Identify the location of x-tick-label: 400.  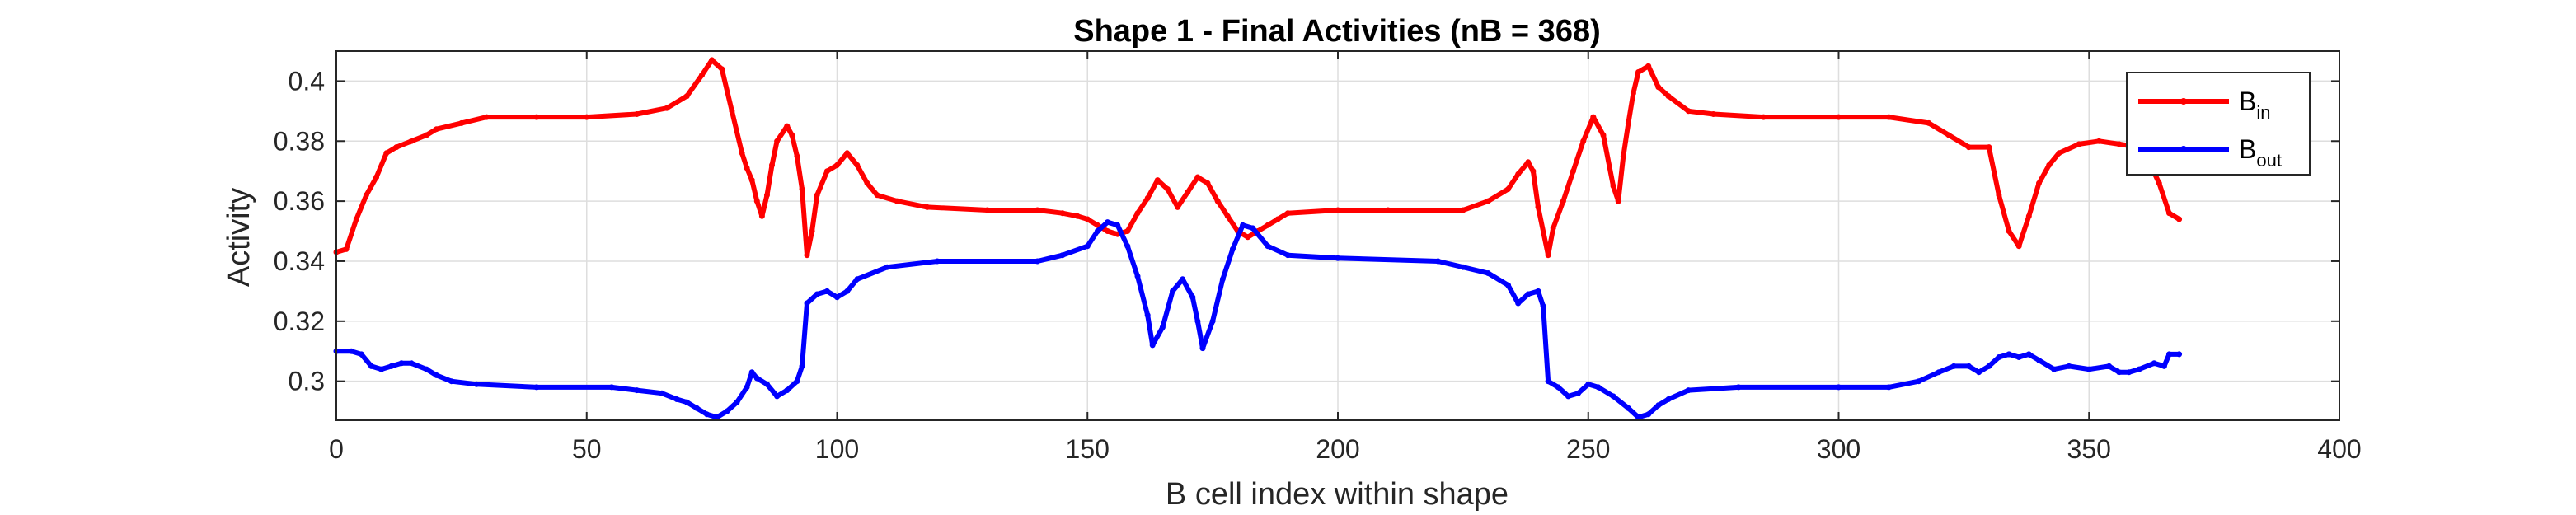
(2339, 449).